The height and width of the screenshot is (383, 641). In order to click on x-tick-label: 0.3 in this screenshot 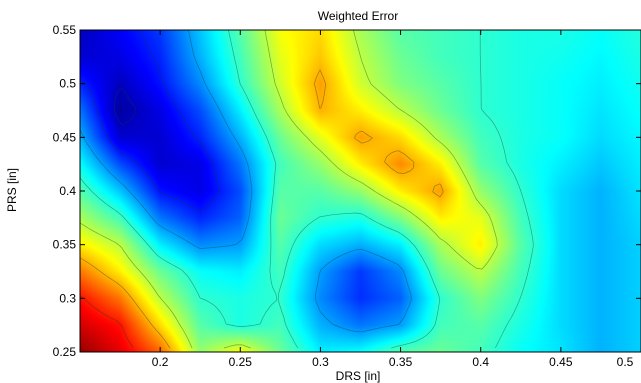, I will do `click(320, 362)`.